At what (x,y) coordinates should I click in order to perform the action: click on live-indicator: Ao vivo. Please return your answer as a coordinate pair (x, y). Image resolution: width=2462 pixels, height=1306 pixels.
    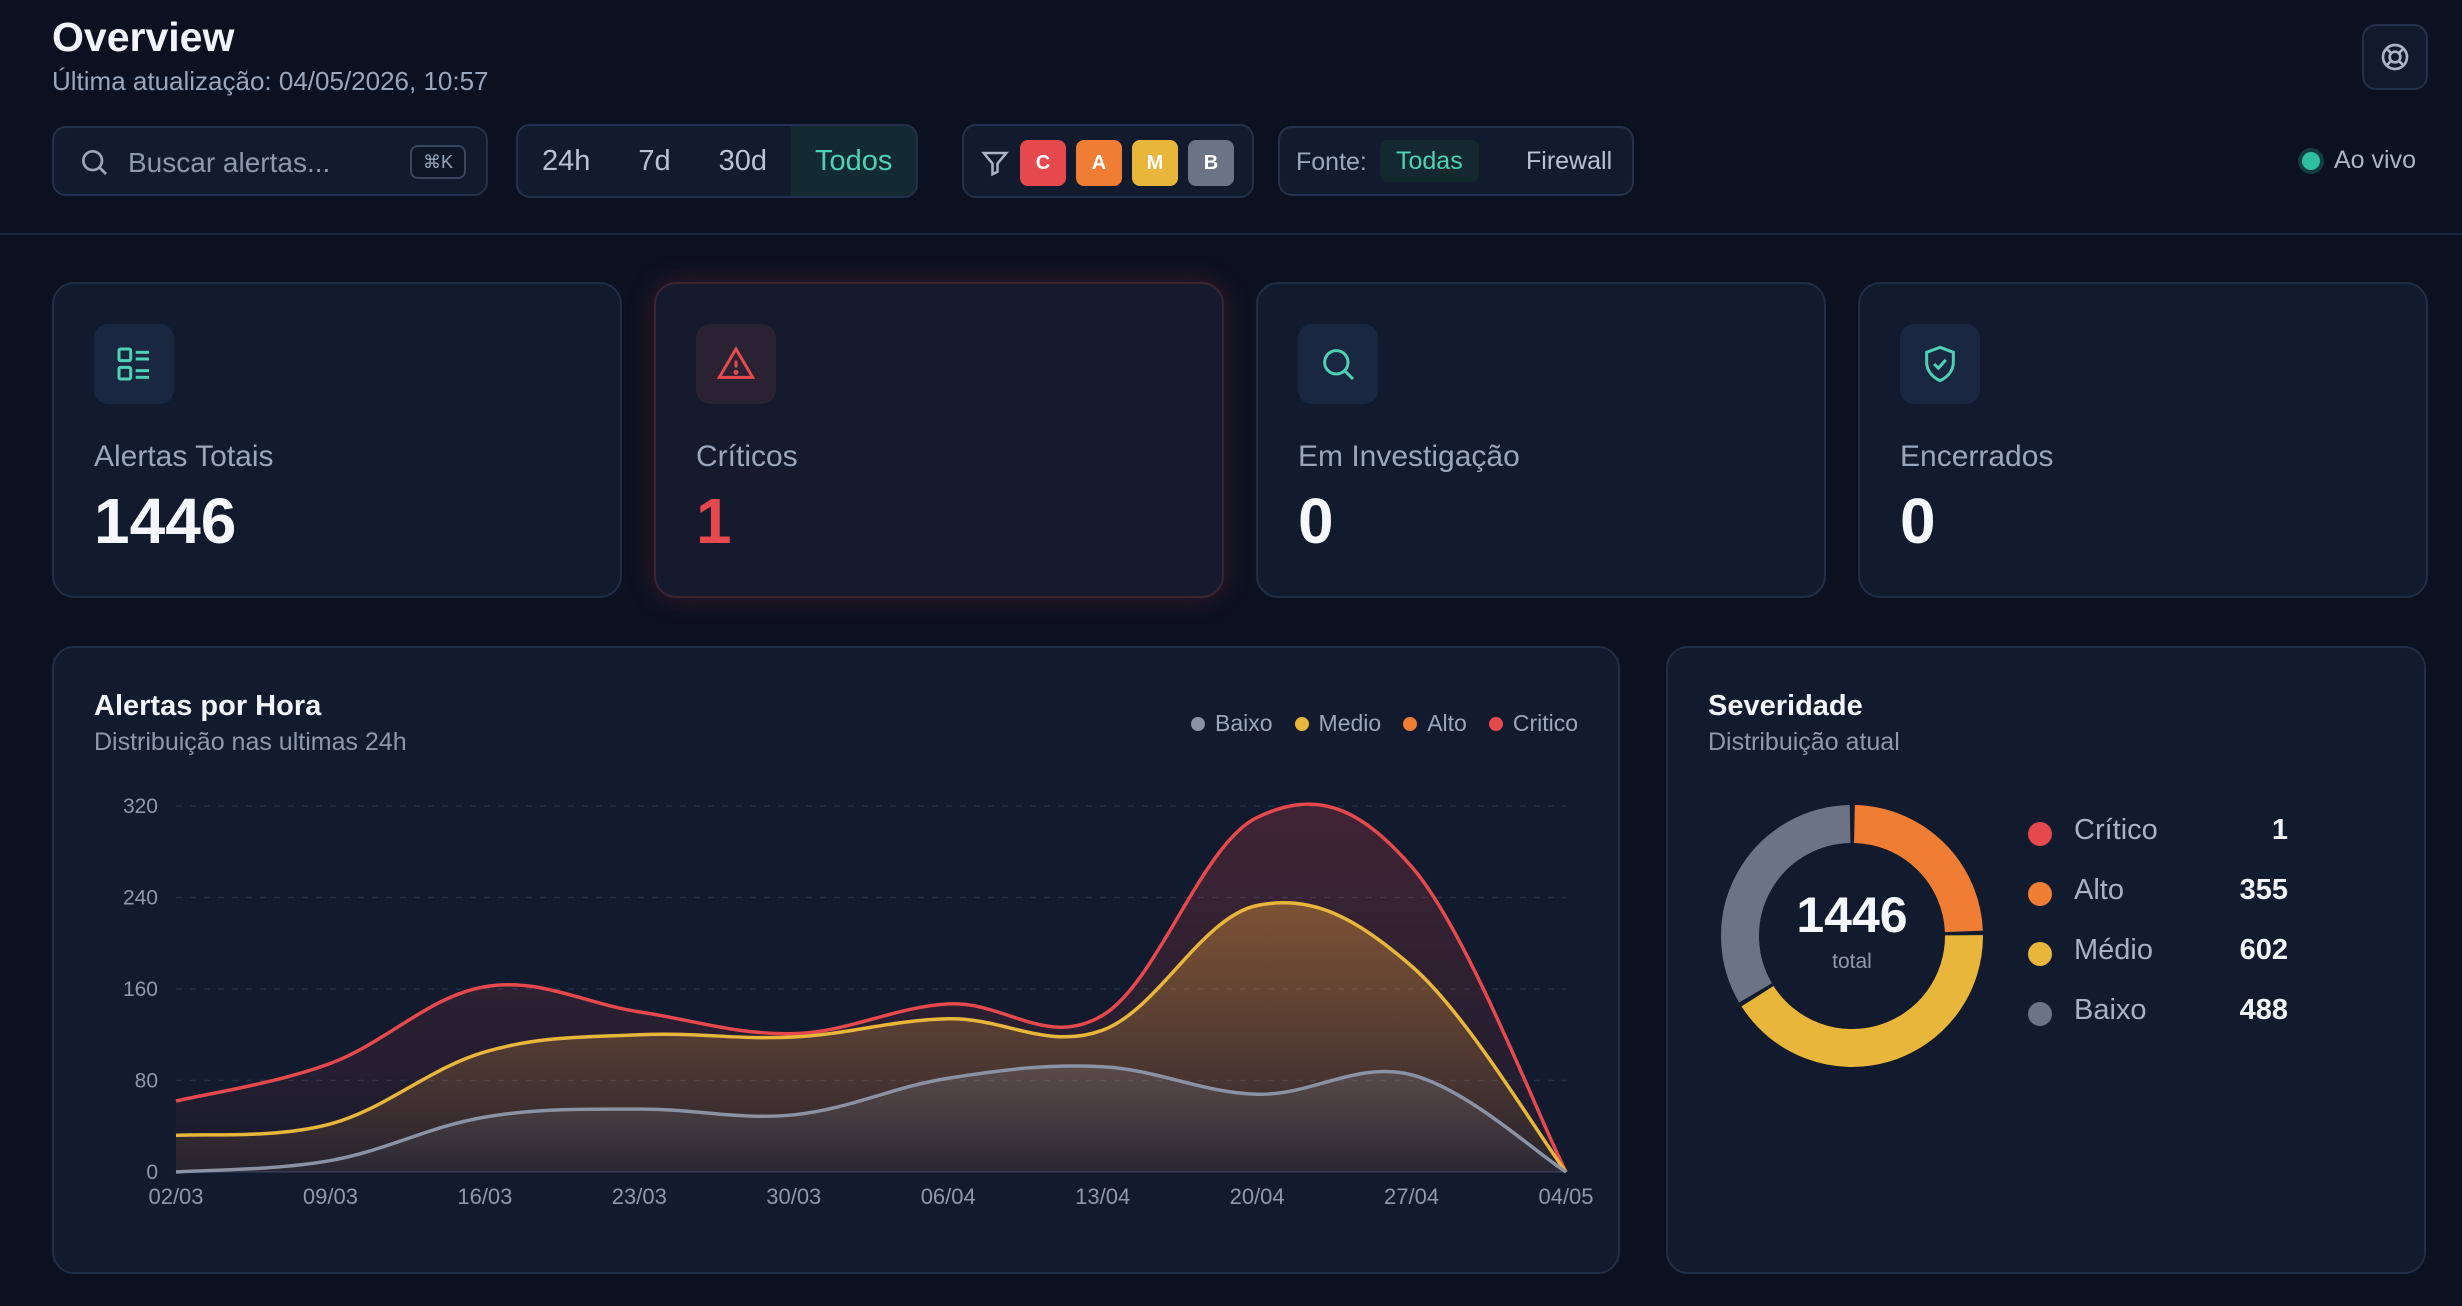
    Looking at the image, I should click on (2359, 160).